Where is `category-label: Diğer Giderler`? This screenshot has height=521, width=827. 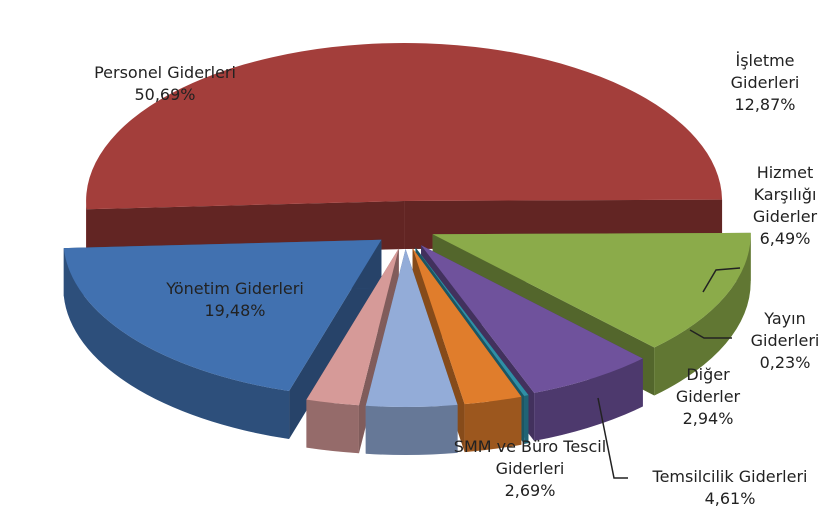
category-label: Diğer Giderler is located at coordinates (708, 385).